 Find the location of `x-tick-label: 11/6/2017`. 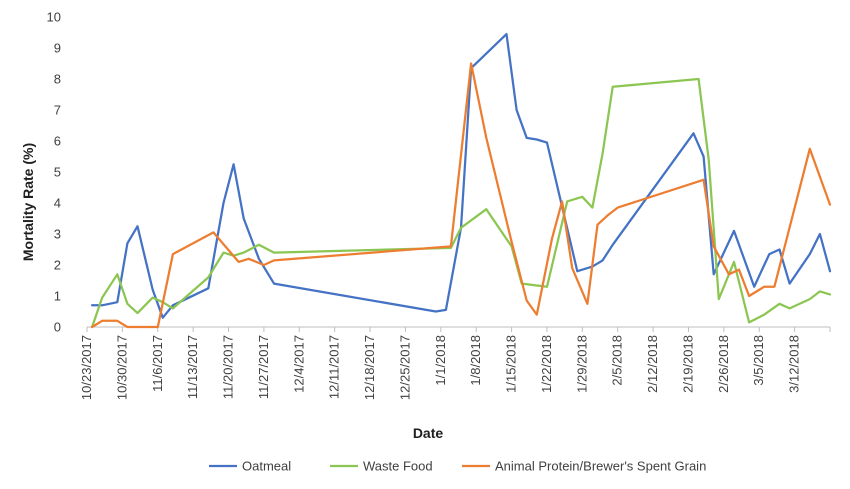

x-tick-label: 11/6/2017 is located at coordinates (157, 363).